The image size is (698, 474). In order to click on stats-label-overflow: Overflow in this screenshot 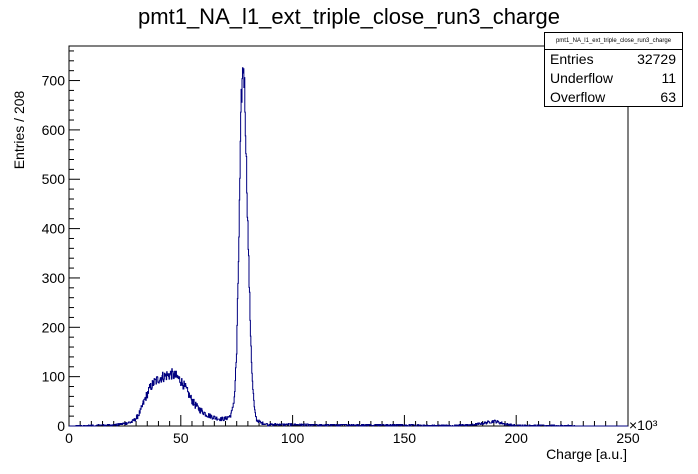, I will do `click(578, 97)`.